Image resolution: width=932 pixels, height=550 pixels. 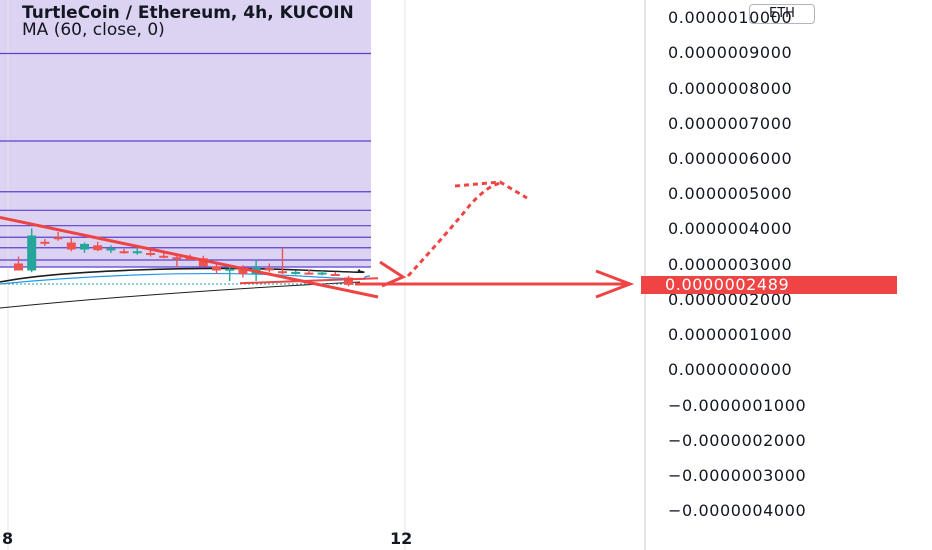 I want to click on triangle-apex-arrow, so click(x=393, y=274).